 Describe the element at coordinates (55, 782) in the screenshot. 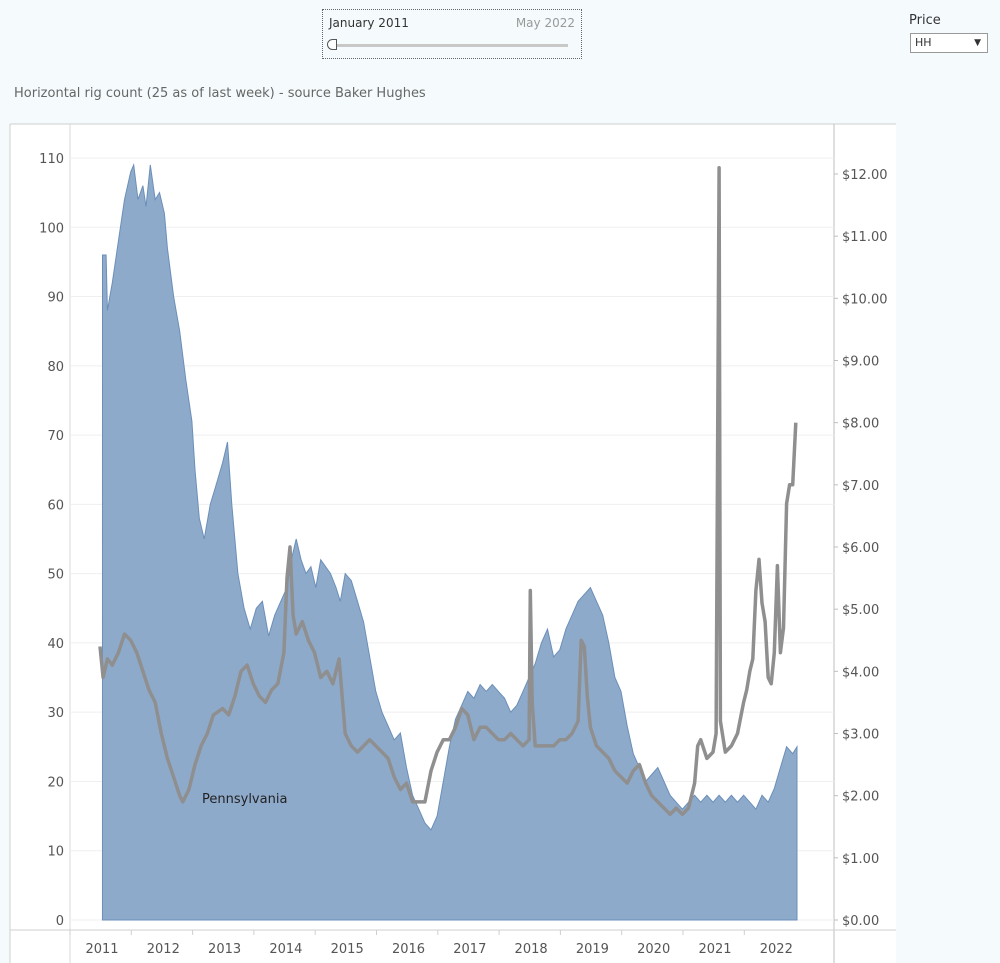

I see `left-tick-label: 20` at that location.